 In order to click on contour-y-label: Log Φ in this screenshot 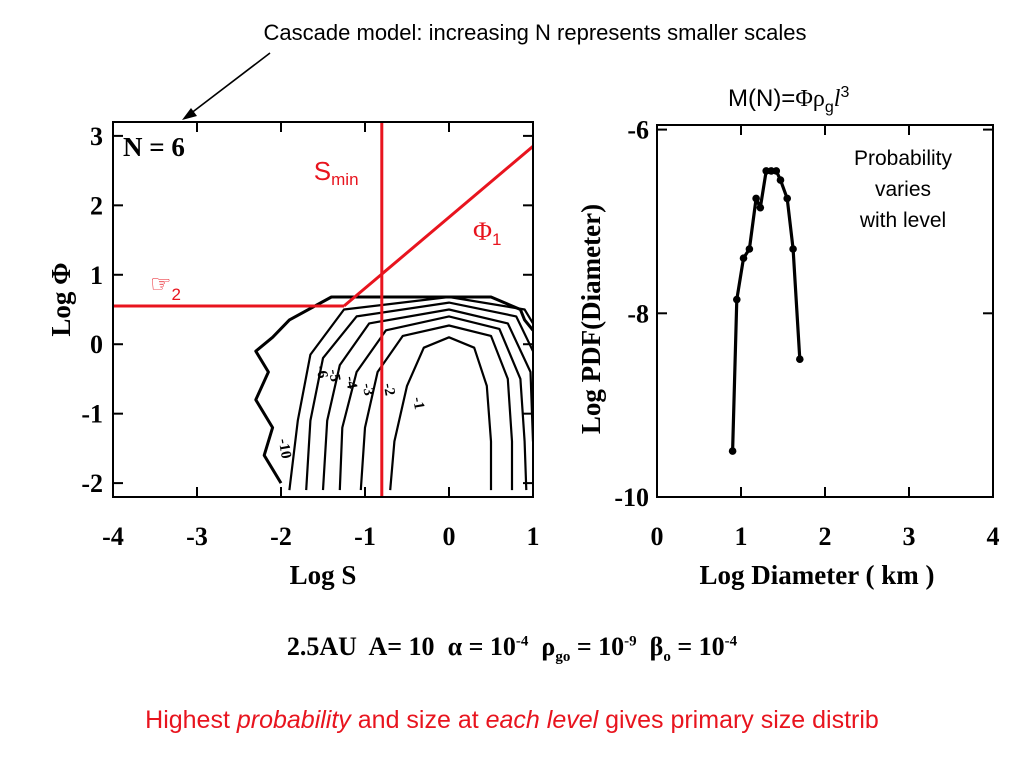, I will do `click(61, 299)`.